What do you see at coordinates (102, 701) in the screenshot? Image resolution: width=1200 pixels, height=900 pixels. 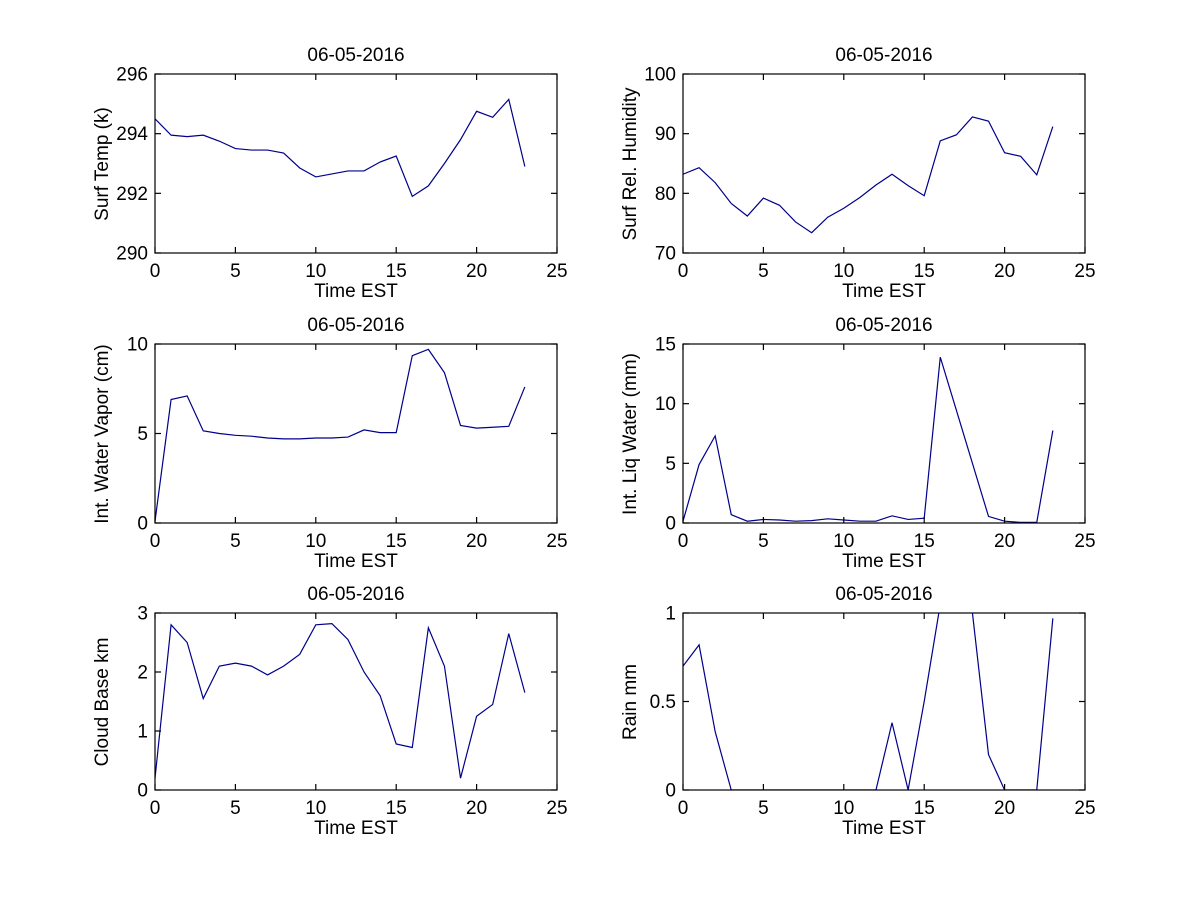 I see `y-axis-label: Cloud Base km` at bounding box center [102, 701].